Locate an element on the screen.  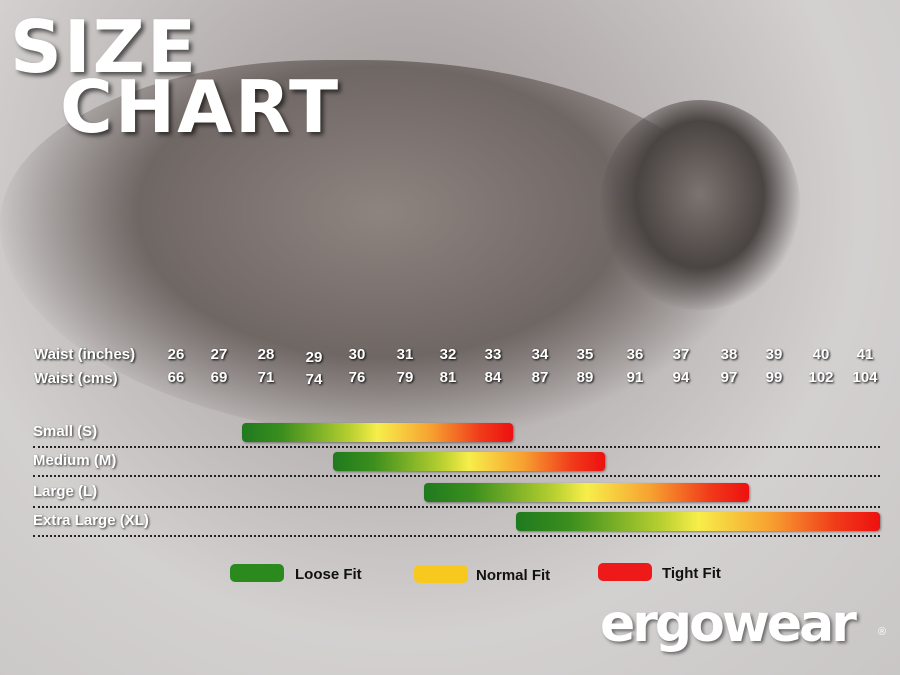
ergowear-logo: ergowear is located at coordinates (728, 624).